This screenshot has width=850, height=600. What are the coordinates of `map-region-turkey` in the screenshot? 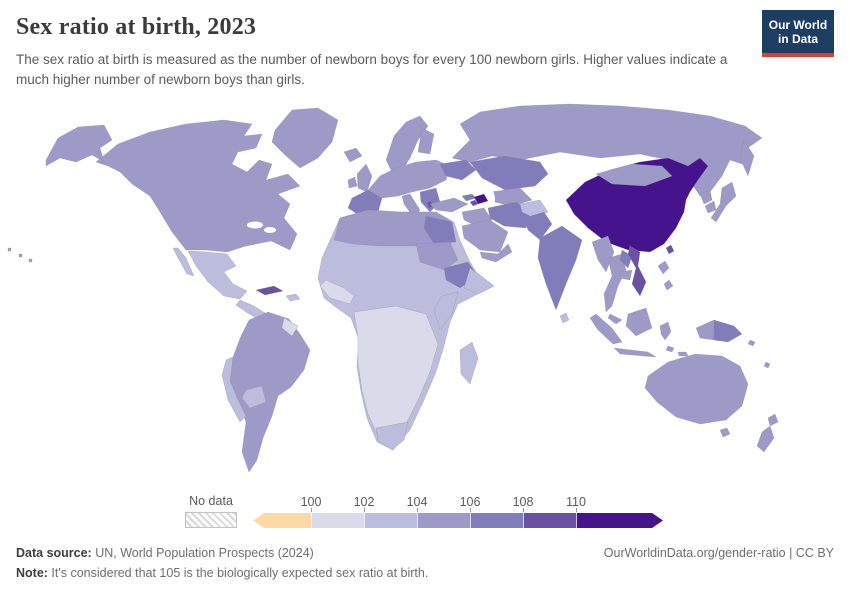 It's located at (449, 205).